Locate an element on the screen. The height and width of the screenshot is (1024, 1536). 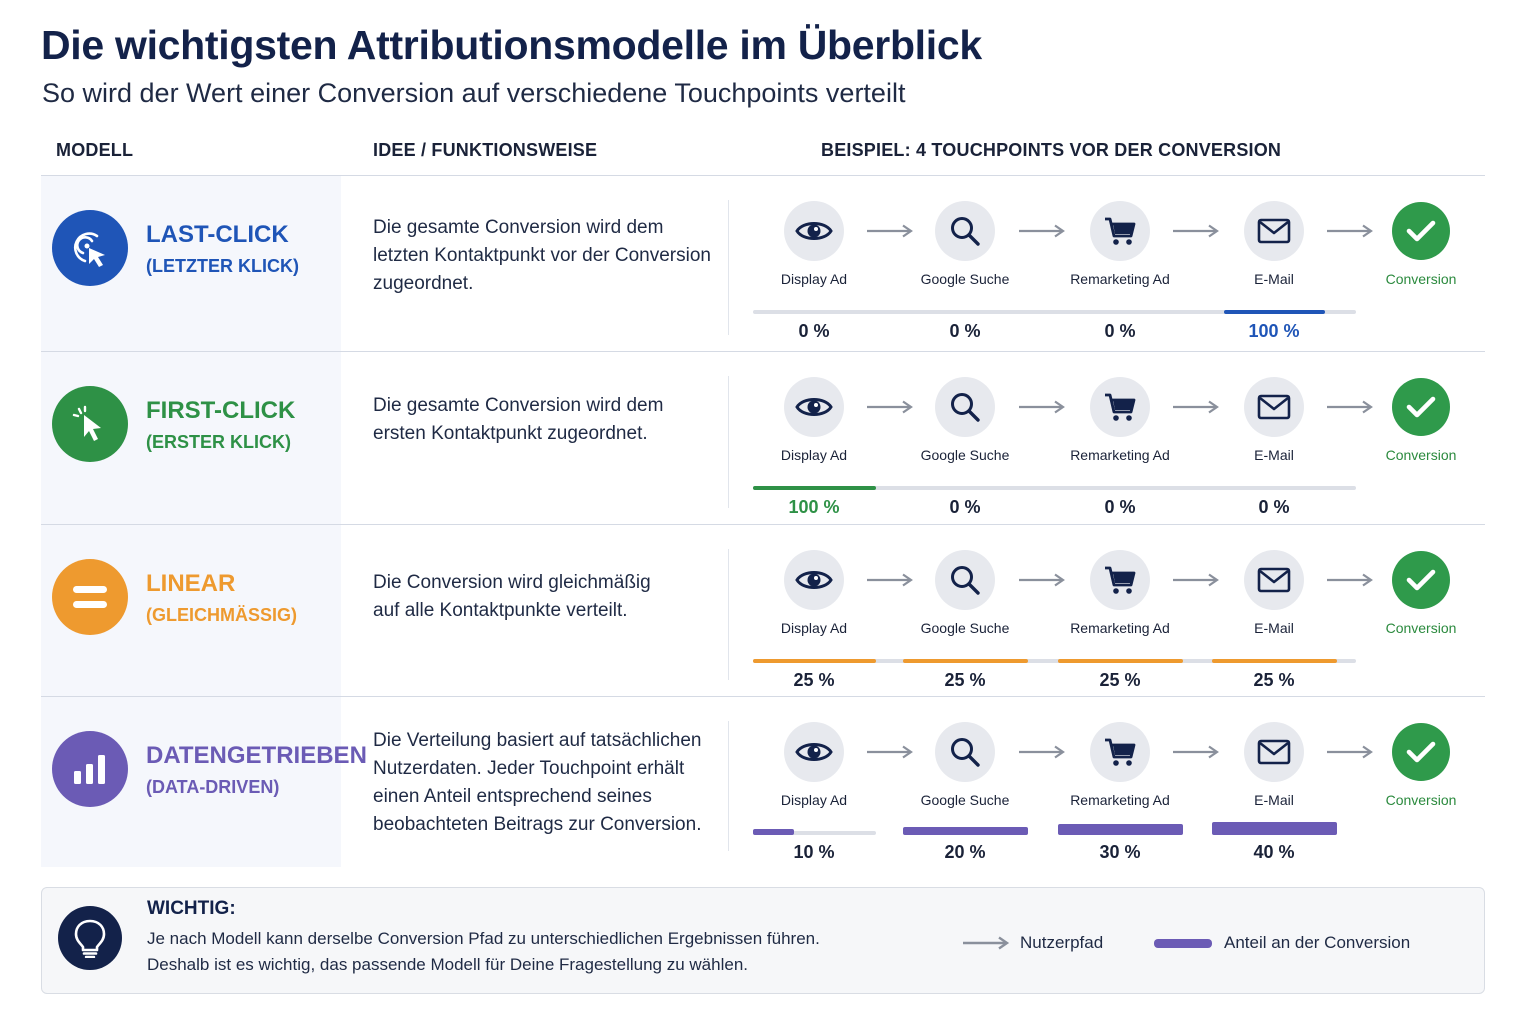
lightbulb-icon is located at coordinates (90, 938).